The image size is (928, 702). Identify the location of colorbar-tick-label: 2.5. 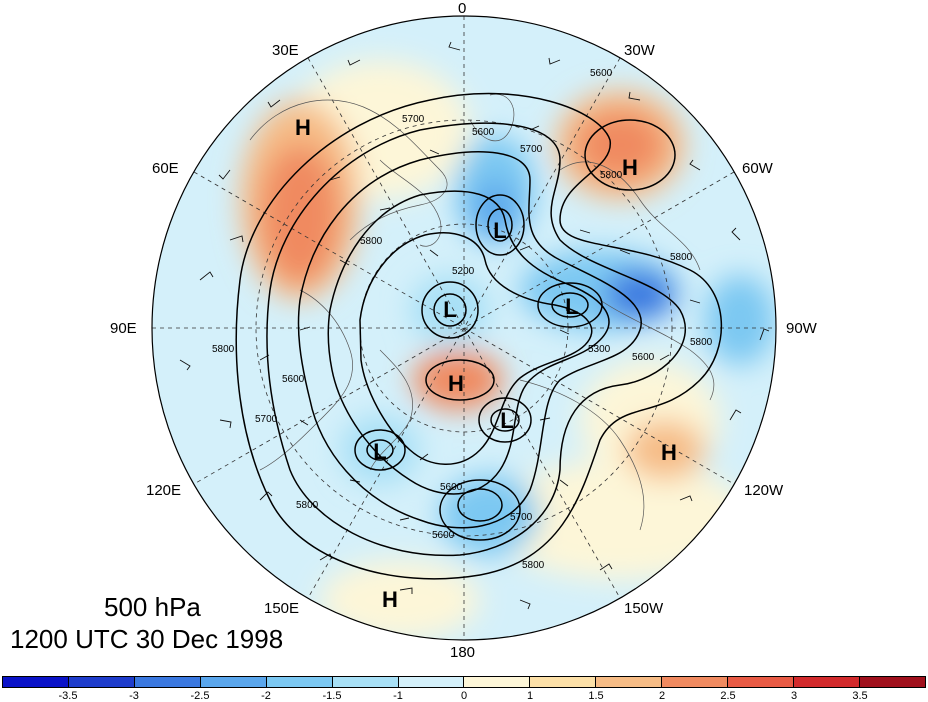
(728, 696).